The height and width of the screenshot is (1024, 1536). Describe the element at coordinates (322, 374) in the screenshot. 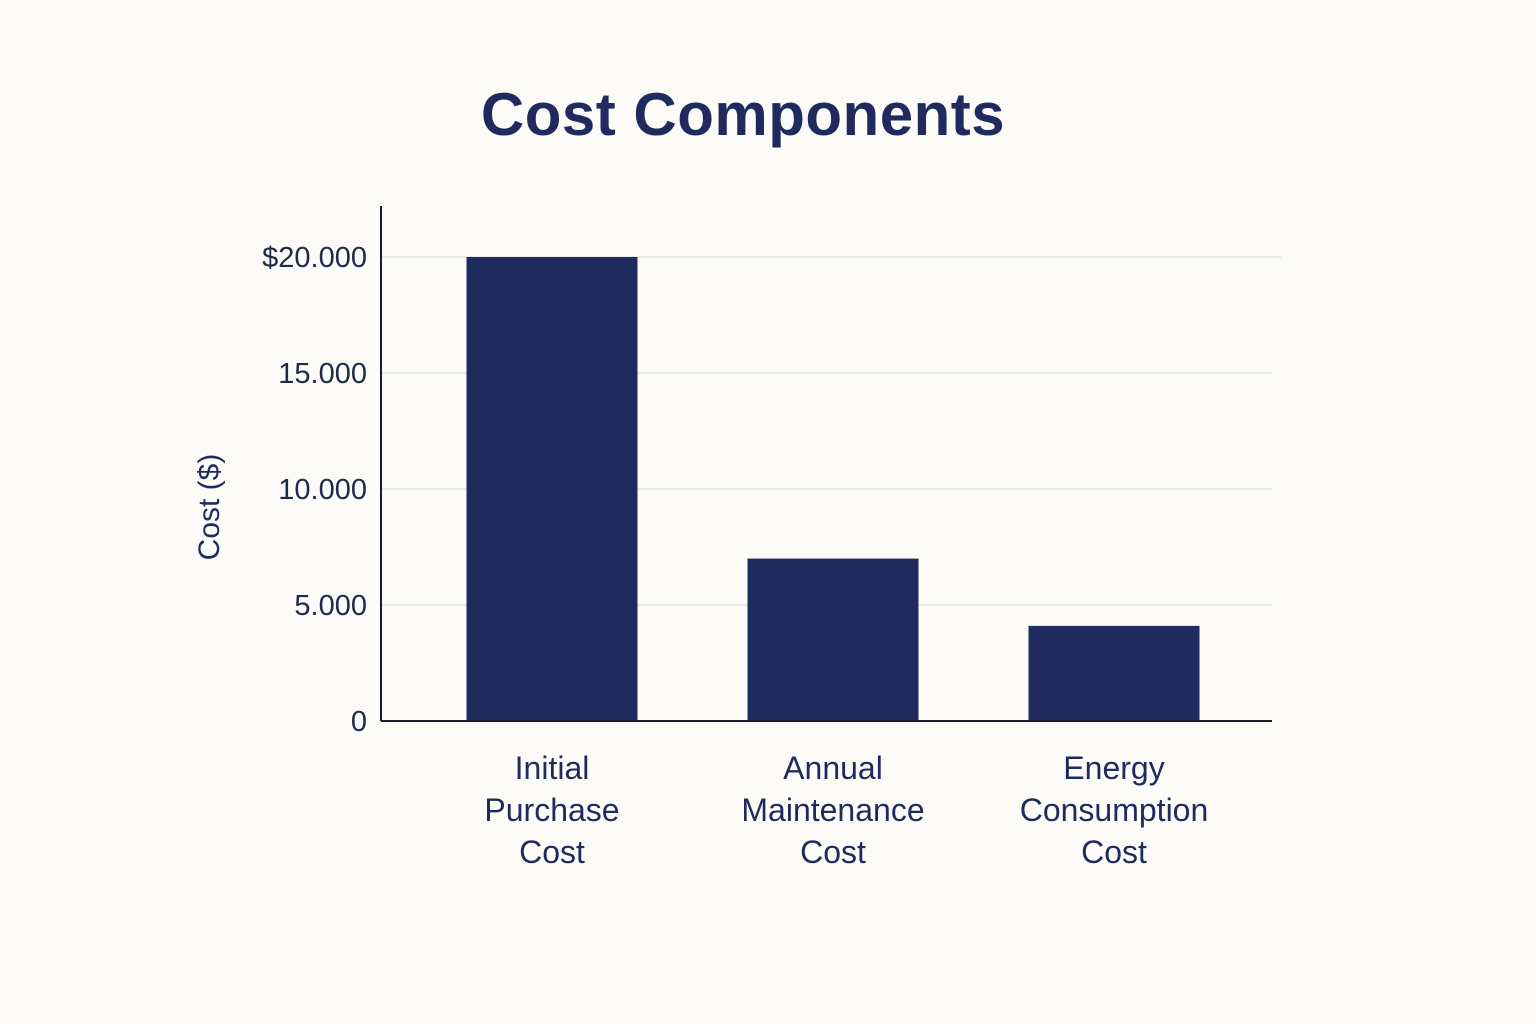

I see `y-tick-label: 15.000` at that location.